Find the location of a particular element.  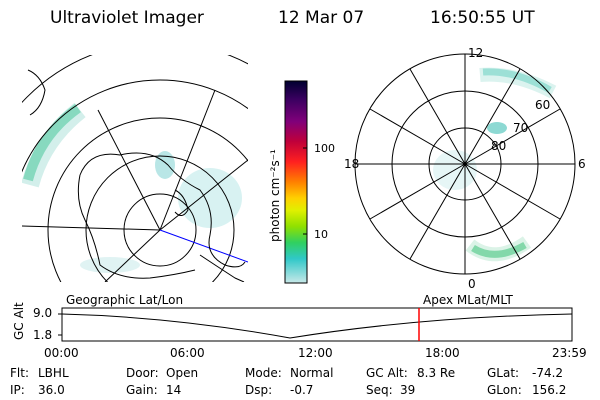

altitude-plot is located at coordinates (315, 324).